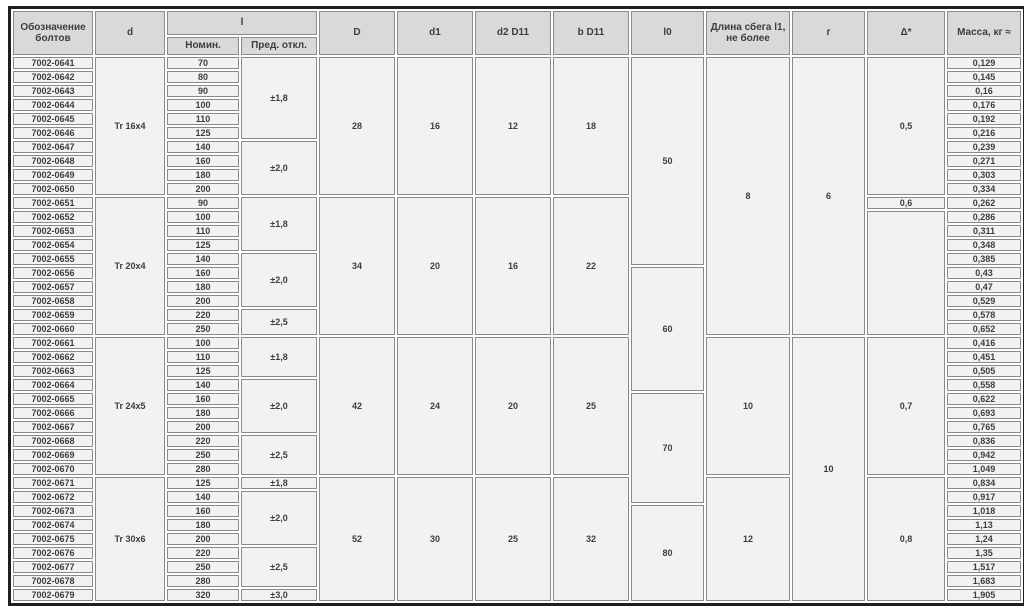 This screenshot has width=1024, height=610. Describe the element at coordinates (357, 126) in the screenshot. I see `cell-D: 28` at that location.